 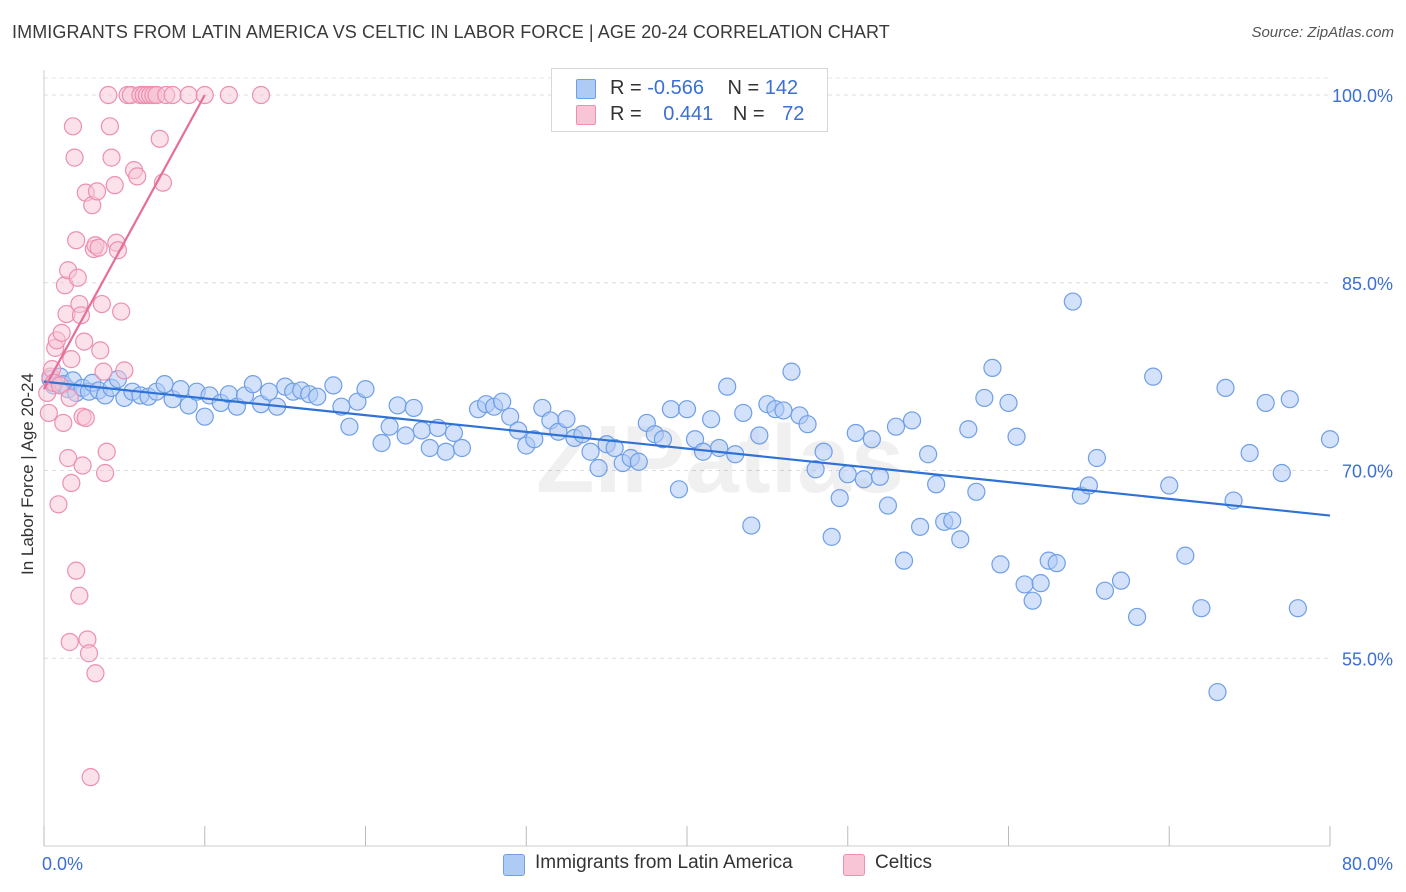 I want to click on bottom-legend-swatch-blue, so click(x=514, y=865).